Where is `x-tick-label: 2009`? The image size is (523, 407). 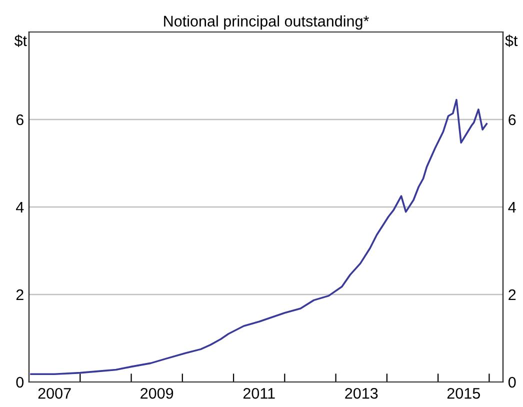 x-tick-label: 2009 is located at coordinates (157, 393).